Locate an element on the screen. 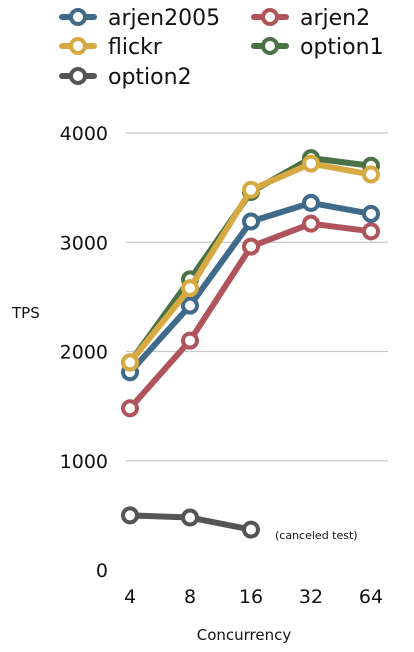 The height and width of the screenshot is (652, 414). legend-entry-option2: option2 is located at coordinates (125, 77).